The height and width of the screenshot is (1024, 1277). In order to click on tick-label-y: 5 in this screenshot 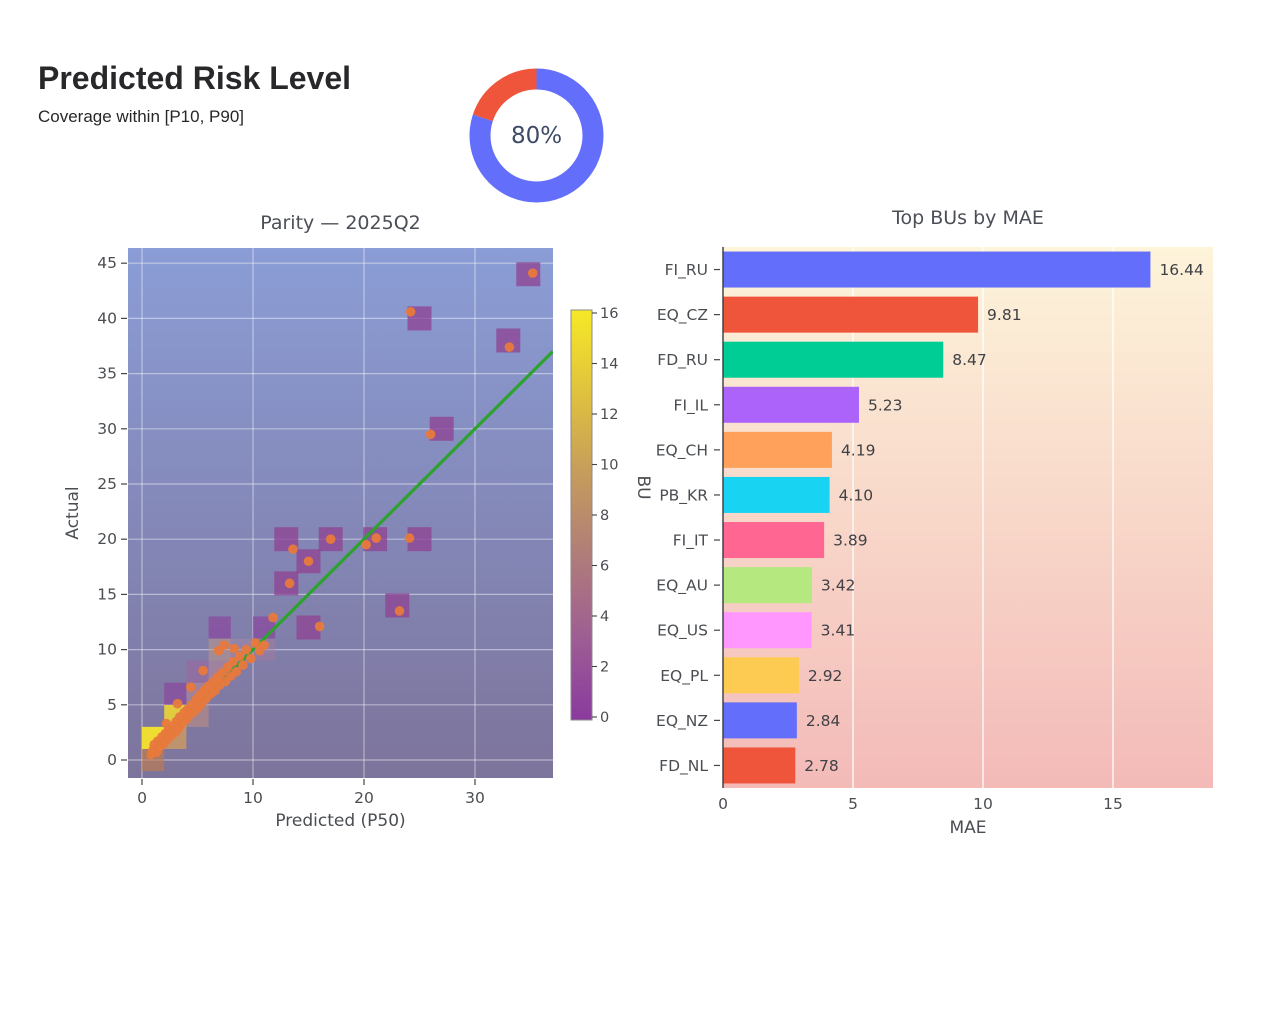, I will do `click(112, 705)`.